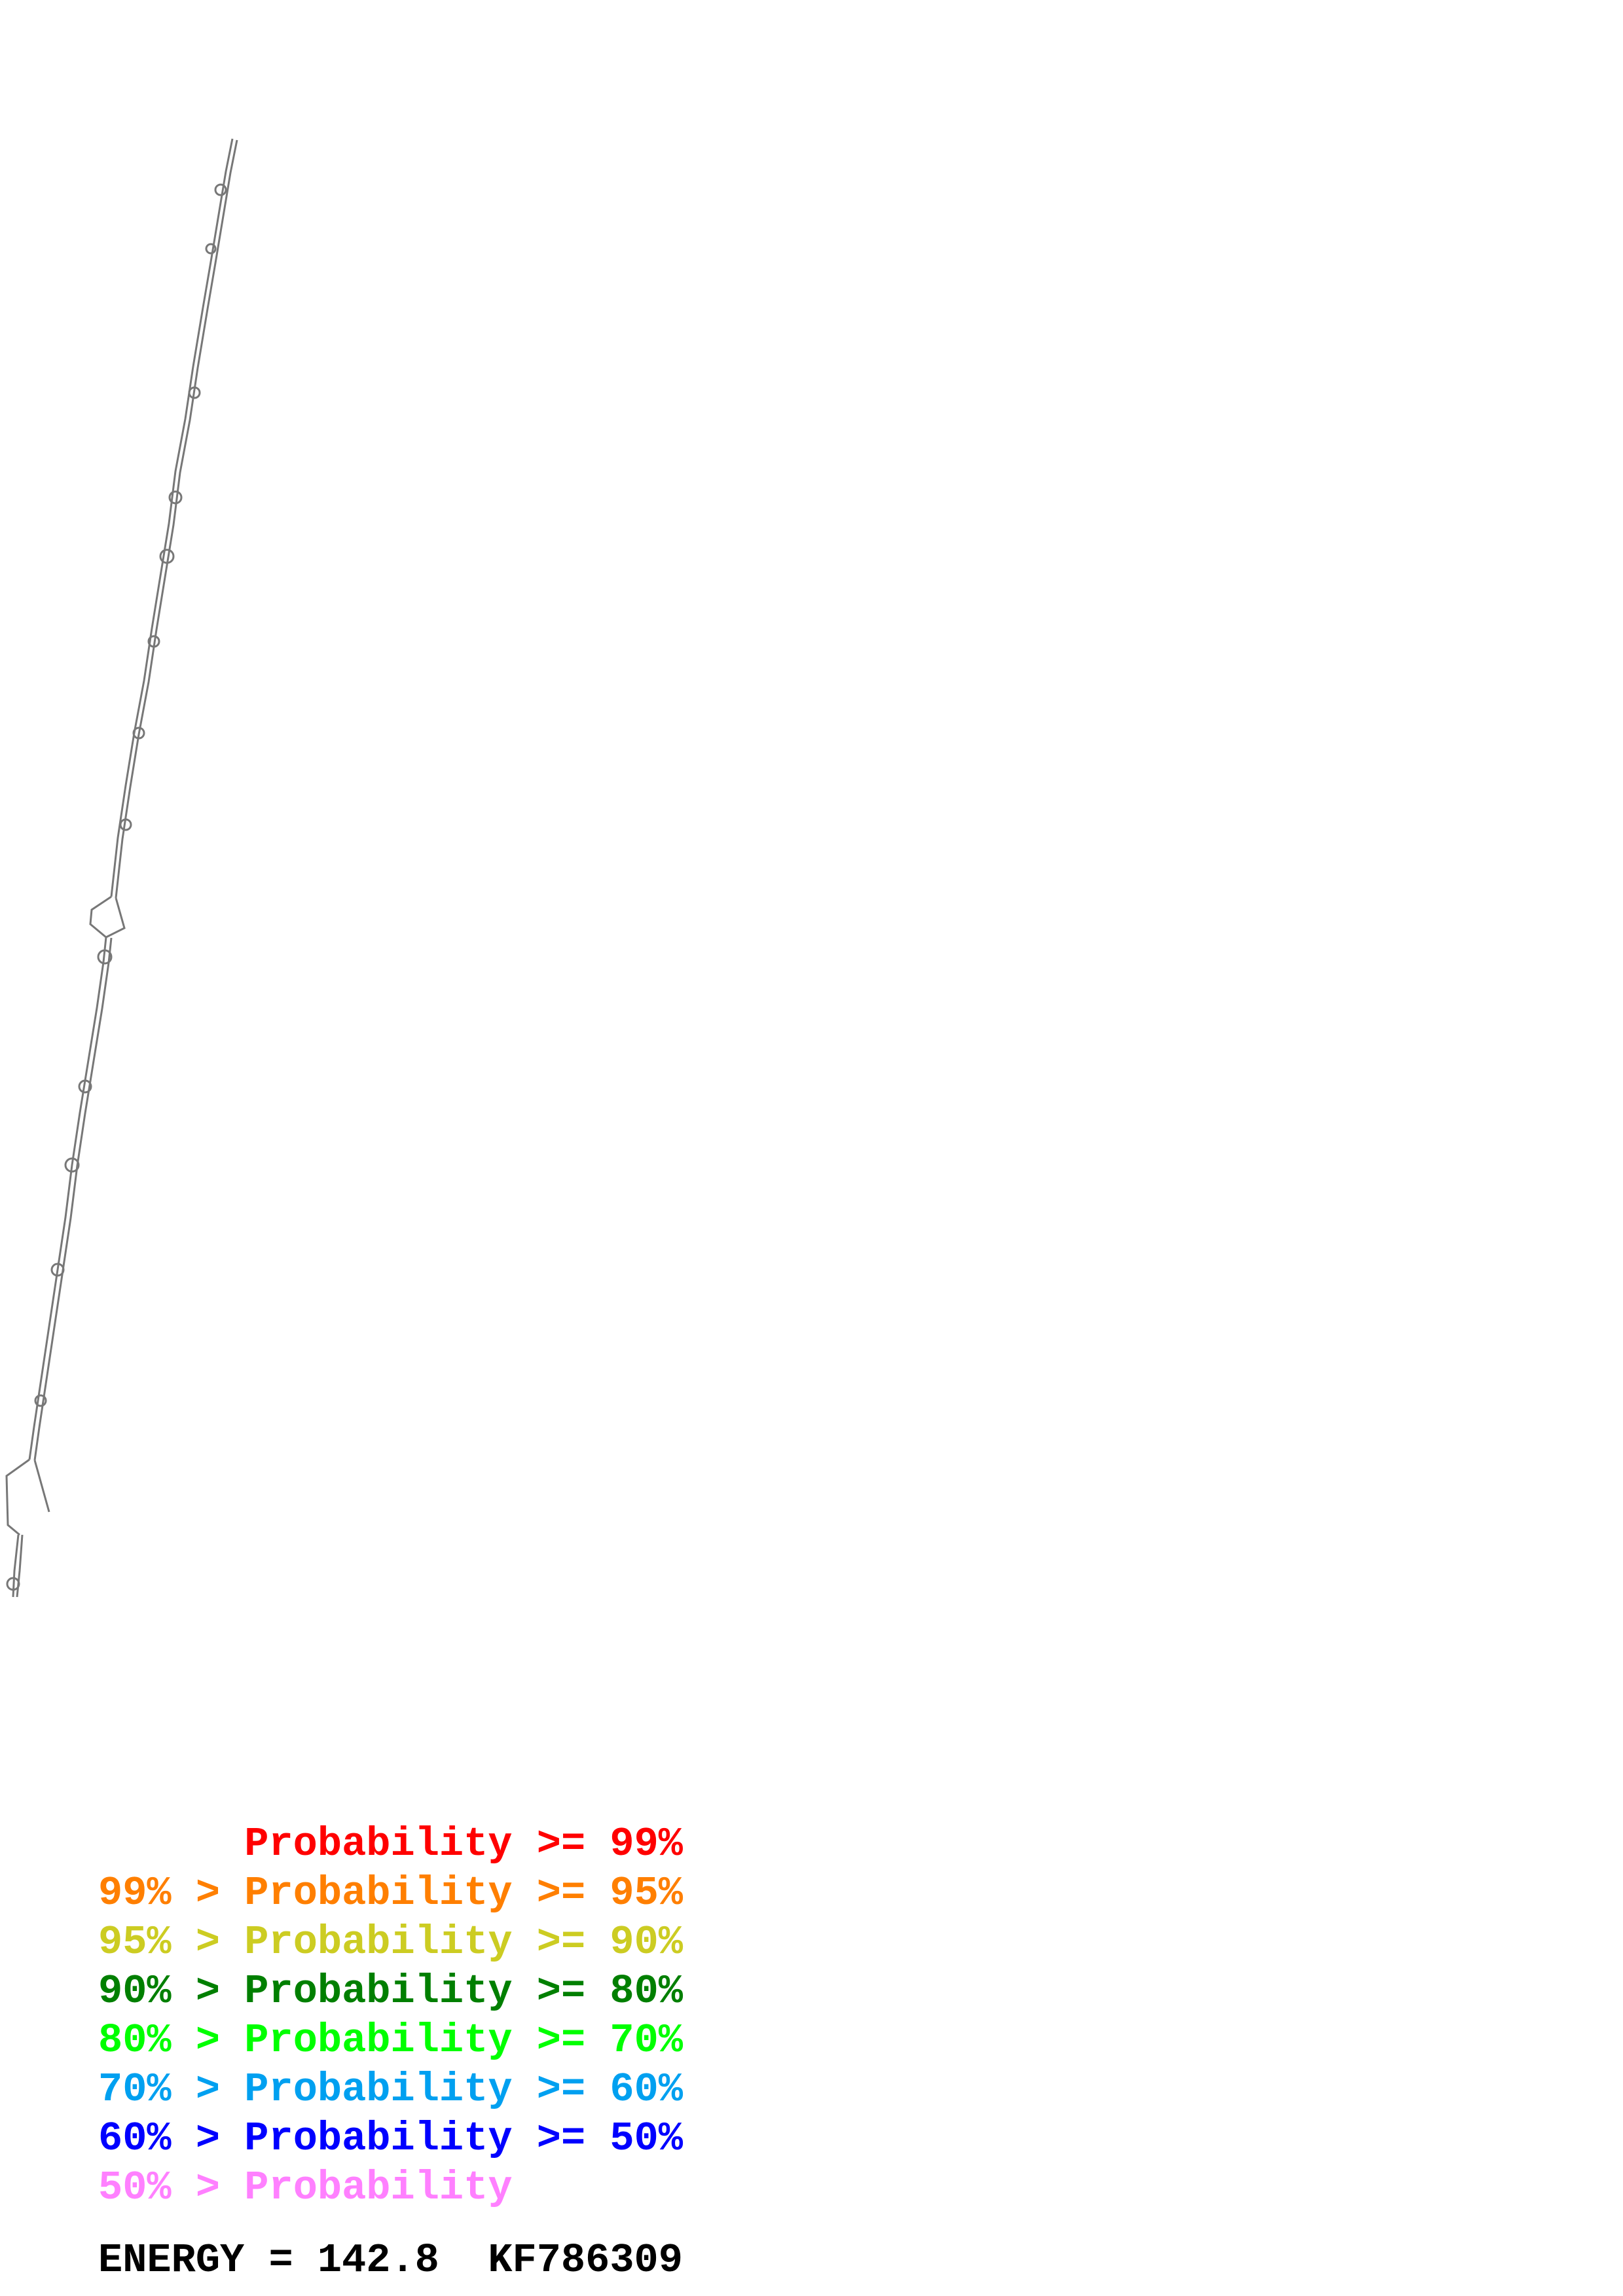  I want to click on legend-low: 60%, so click(135, 2138).